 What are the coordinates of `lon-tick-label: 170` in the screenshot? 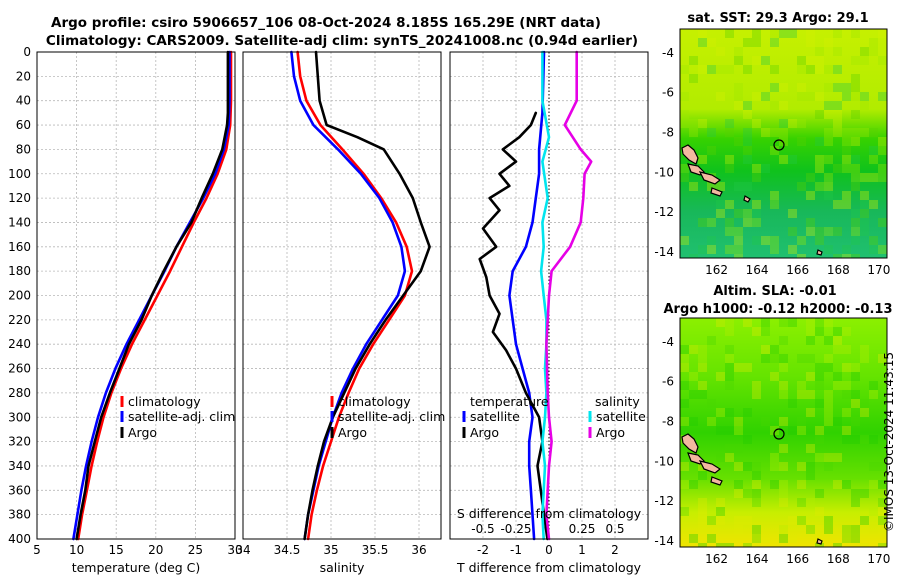 It's located at (878, 559).